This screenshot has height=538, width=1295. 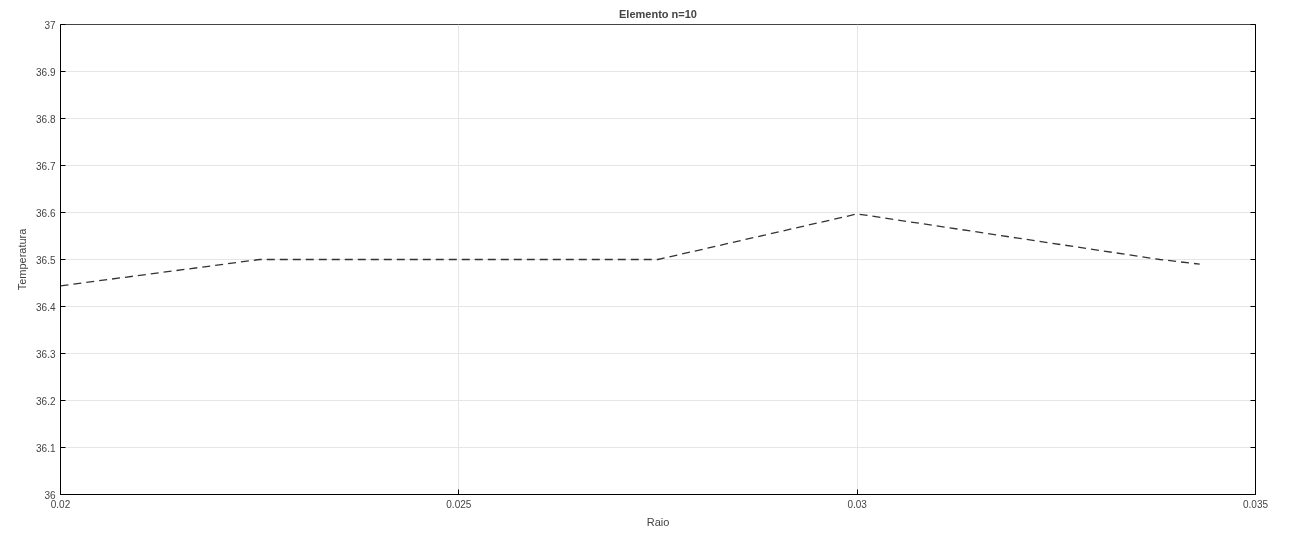 What do you see at coordinates (658, 521) in the screenshot?
I see `x-axis-title: Raio` at bounding box center [658, 521].